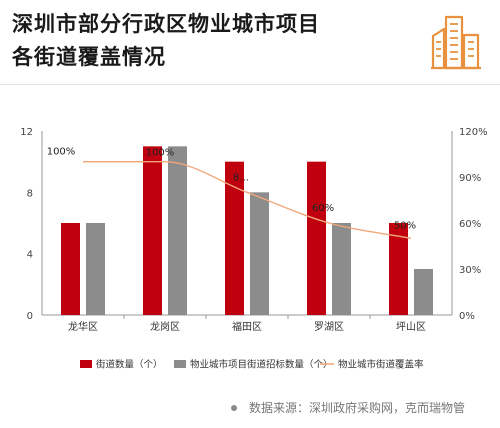 The image size is (500, 428). I want to click on data-source: 数据来源：深圳政府采购网，克而瑞物管, so click(348, 407).